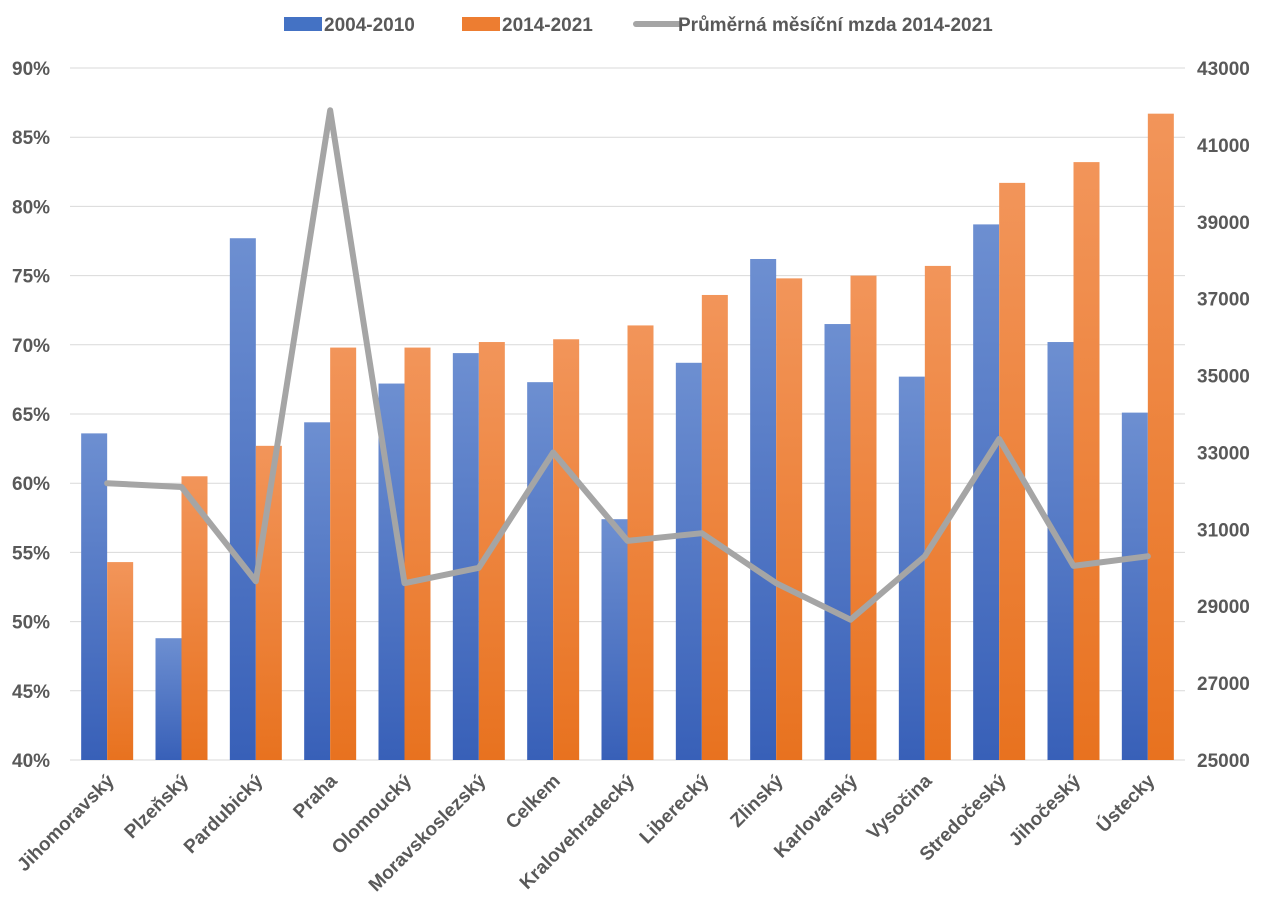 The height and width of the screenshot is (899, 1277). Describe the element at coordinates (31, 346) in the screenshot. I see `left-tick-label: 70%` at that location.